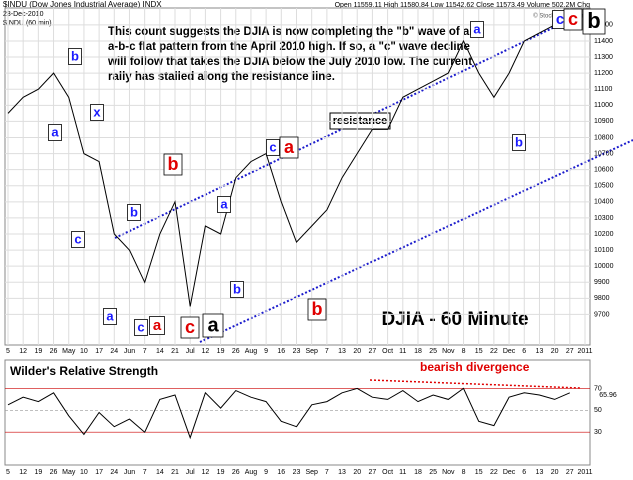 Image resolution: width=633 pixels, height=480 pixels. I want to click on x-tick-label-rsi: 13, so click(342, 472).